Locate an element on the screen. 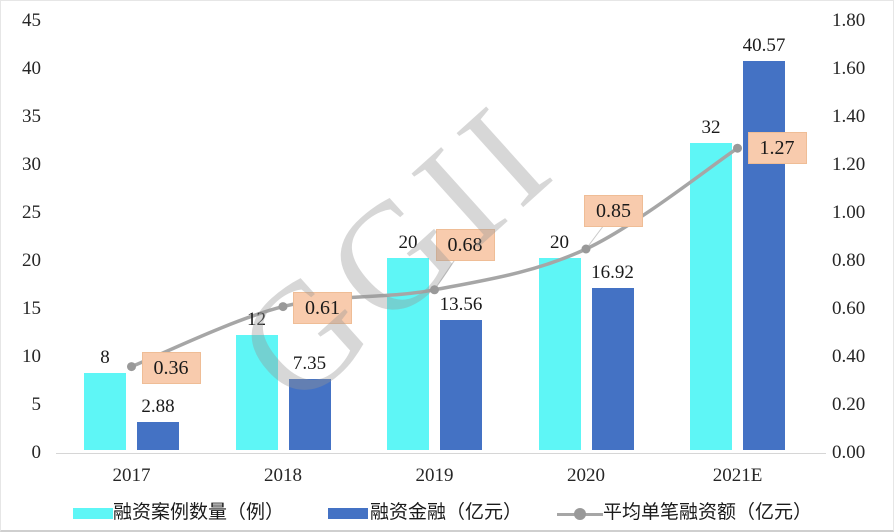  cases-value-label-2017: 8 is located at coordinates (105, 358).